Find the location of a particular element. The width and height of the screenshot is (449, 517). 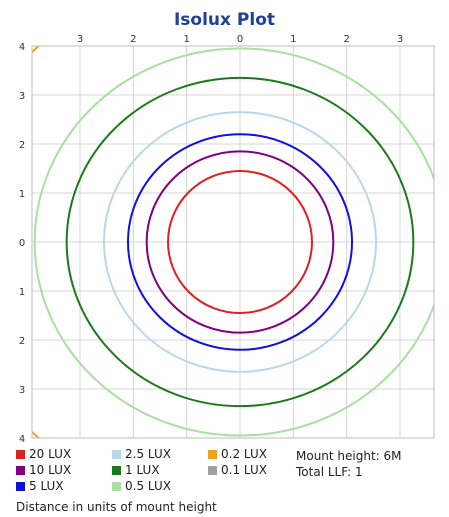

mount-height: Mount height: 6M is located at coordinates (349, 456).